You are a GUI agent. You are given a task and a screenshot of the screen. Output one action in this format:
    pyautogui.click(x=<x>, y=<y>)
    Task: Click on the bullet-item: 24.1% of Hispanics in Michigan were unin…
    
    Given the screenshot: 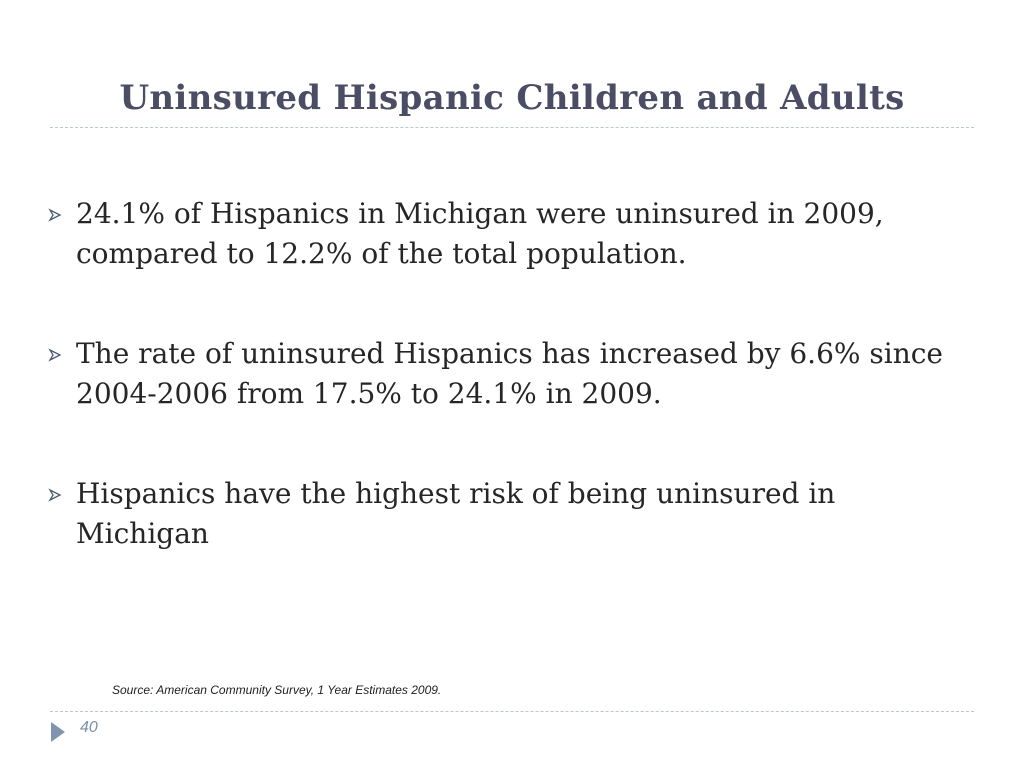 What is the action you would take?
    pyautogui.click(x=506, y=234)
    